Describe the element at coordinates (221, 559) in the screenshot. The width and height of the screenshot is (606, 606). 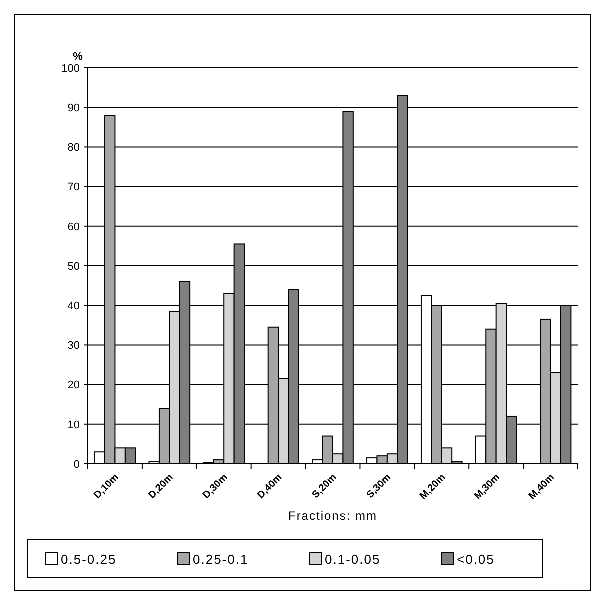
I see `legend-label: 0.25-0.1` at that location.